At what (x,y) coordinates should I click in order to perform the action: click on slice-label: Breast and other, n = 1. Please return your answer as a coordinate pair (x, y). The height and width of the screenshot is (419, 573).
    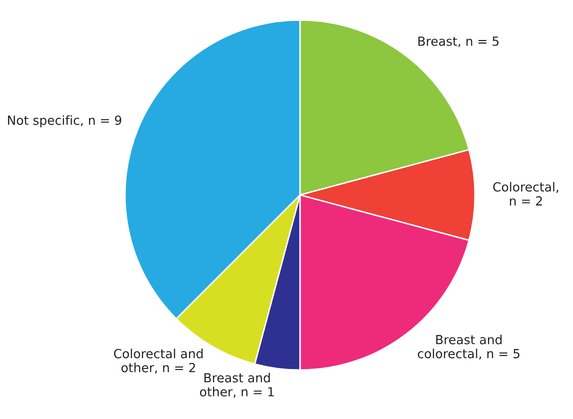
    Looking at the image, I should click on (237, 385).